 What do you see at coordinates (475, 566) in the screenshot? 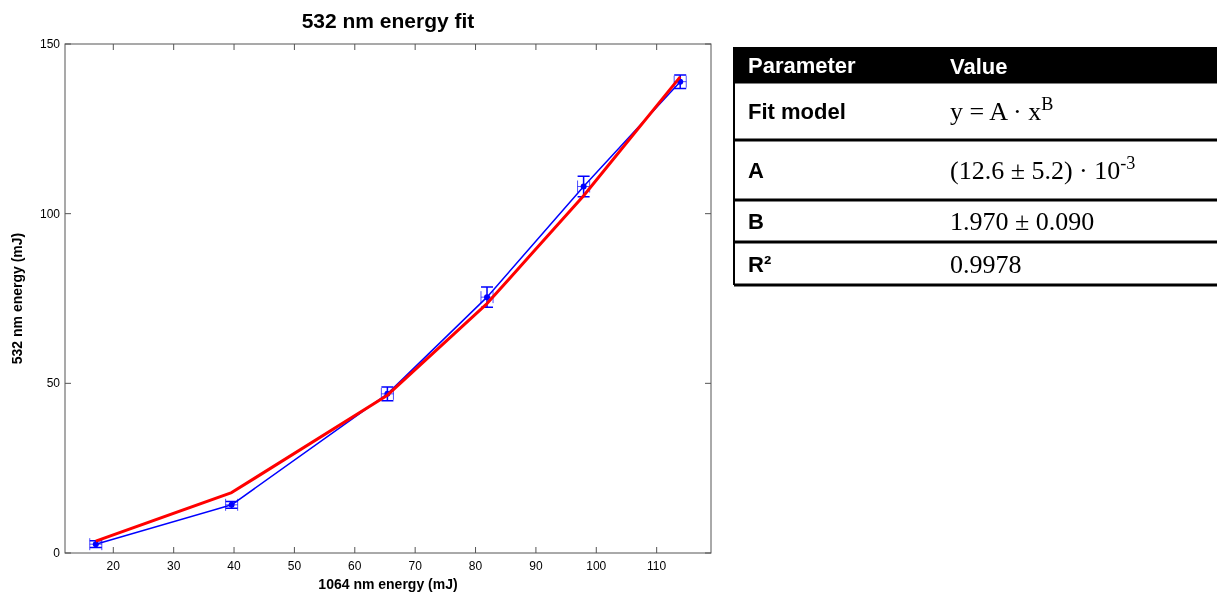
I see `x-tick-label: 80` at bounding box center [475, 566].